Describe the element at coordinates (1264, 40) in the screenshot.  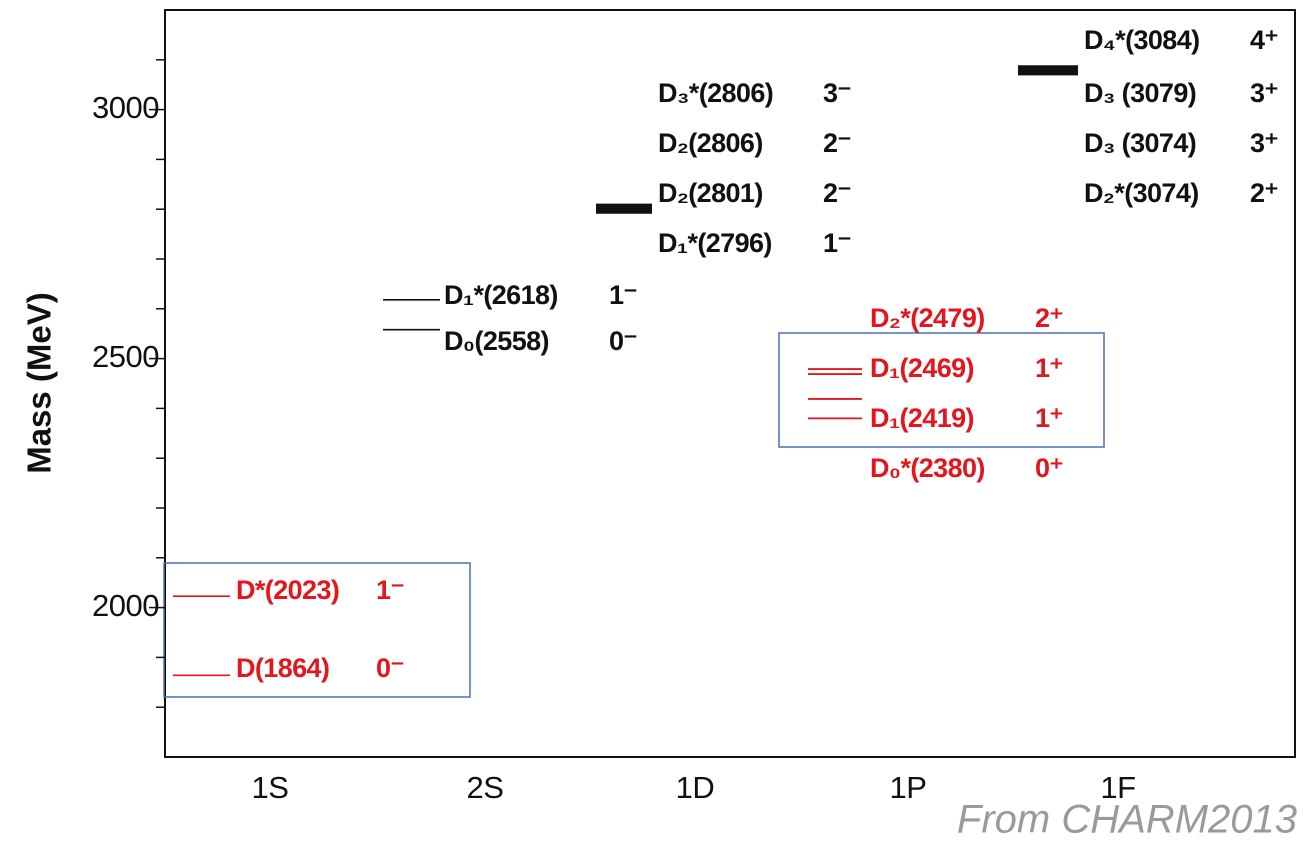
I see `level-jp: 4⁺` at that location.